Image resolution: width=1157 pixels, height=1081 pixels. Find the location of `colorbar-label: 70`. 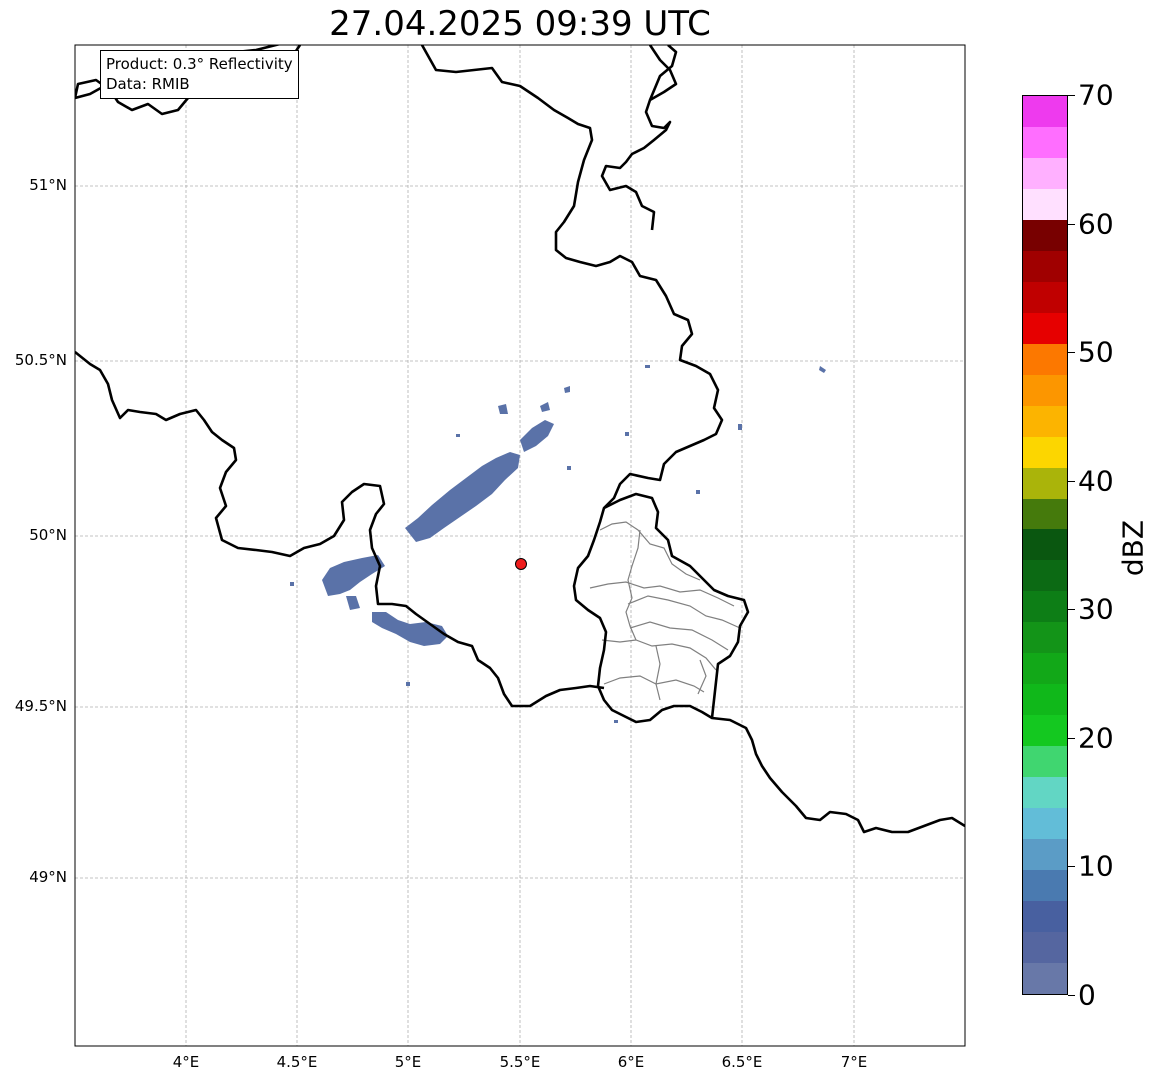

colorbar-label: 70 is located at coordinates (1096, 95).